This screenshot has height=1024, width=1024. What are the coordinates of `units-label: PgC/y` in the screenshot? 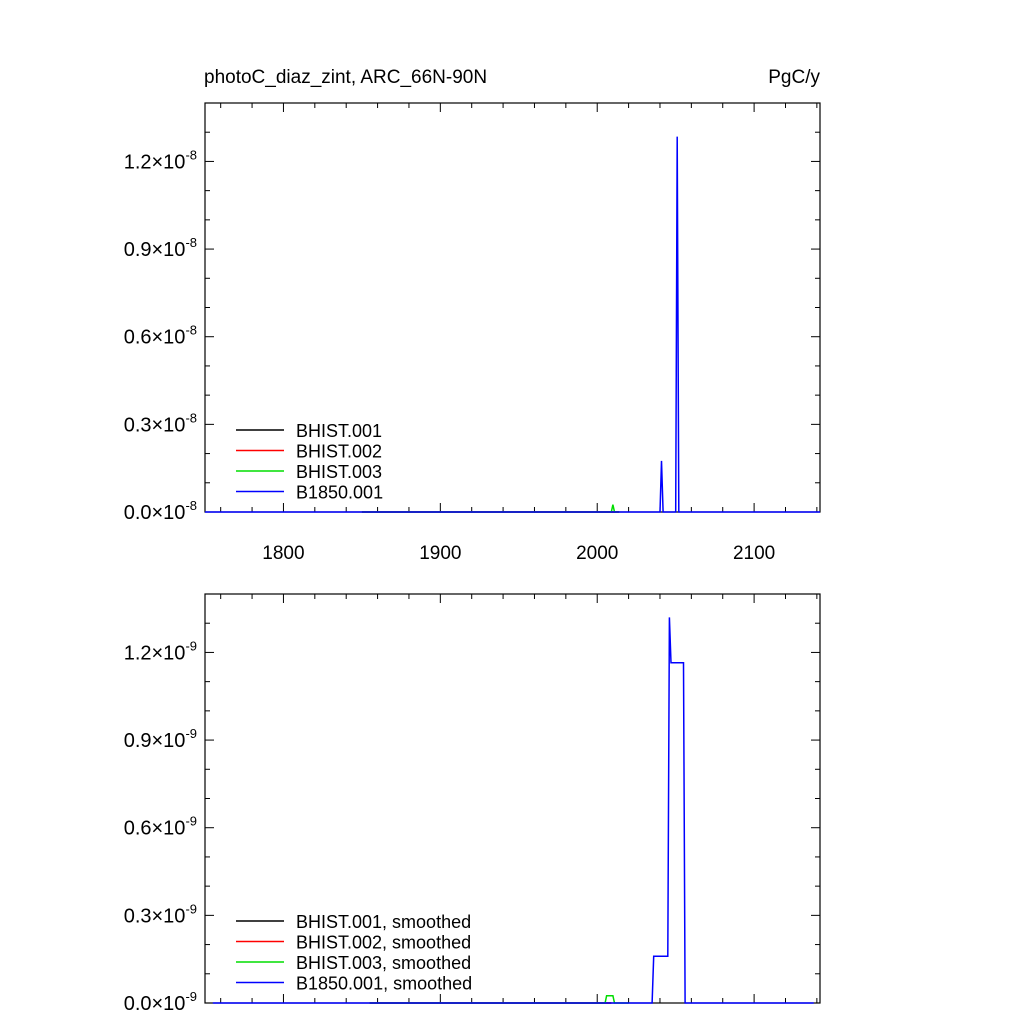 It's located at (794, 77).